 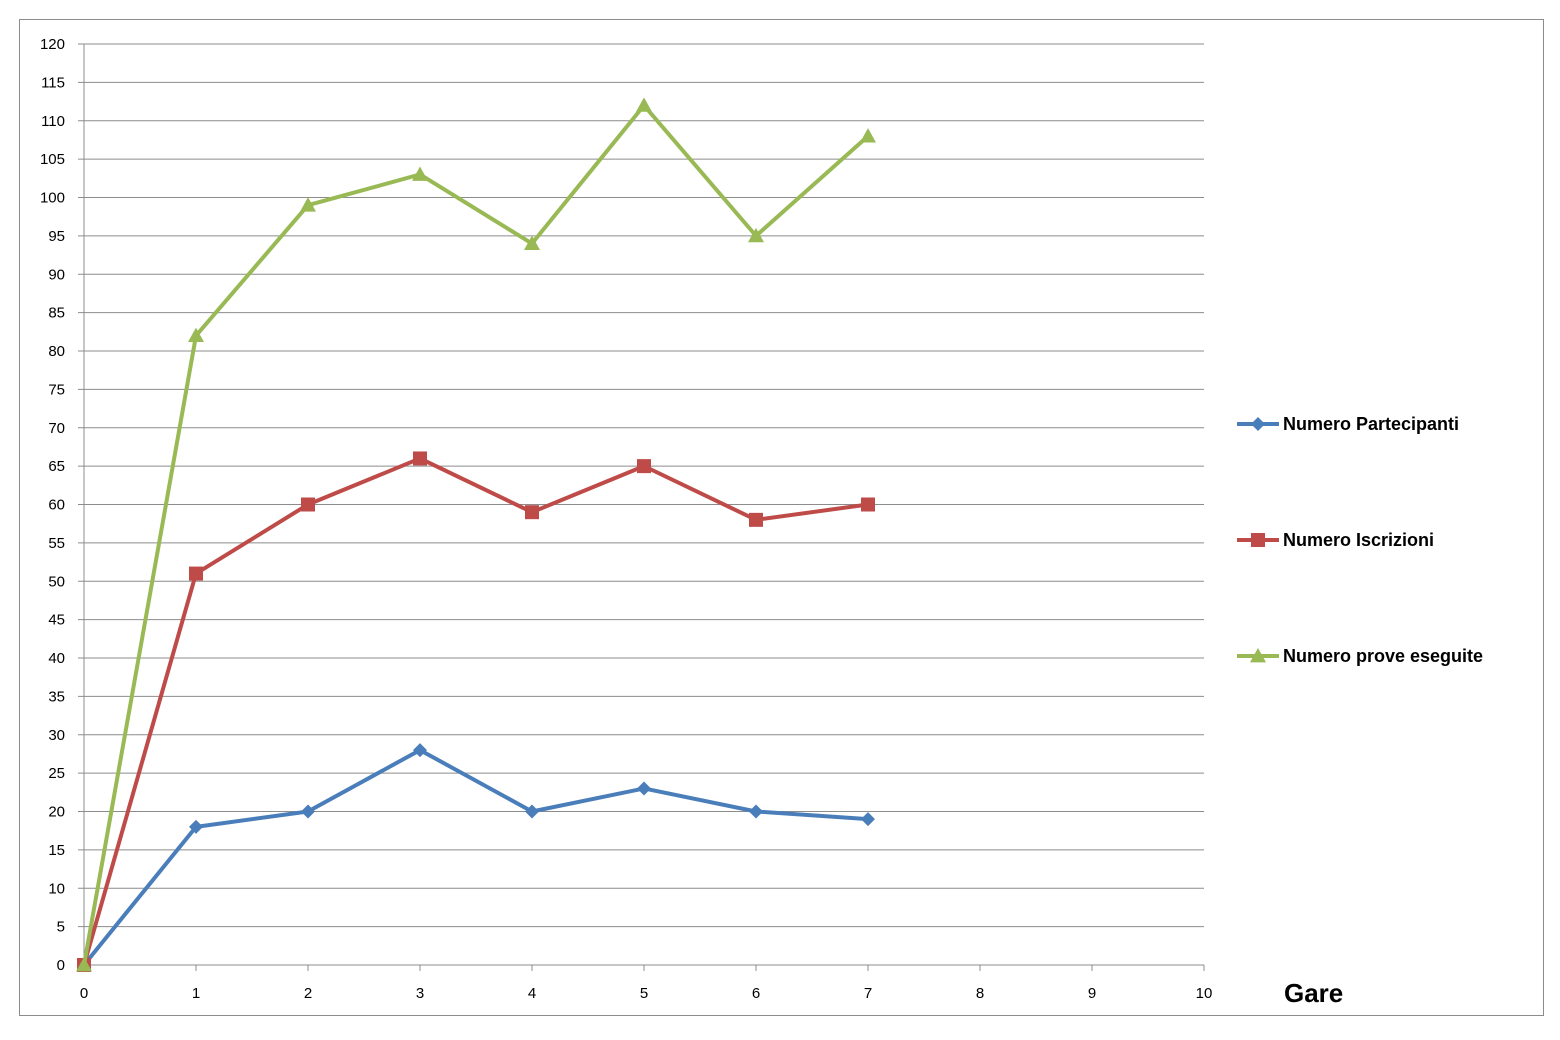 I want to click on y-tick-label: 120, so click(x=52, y=44).